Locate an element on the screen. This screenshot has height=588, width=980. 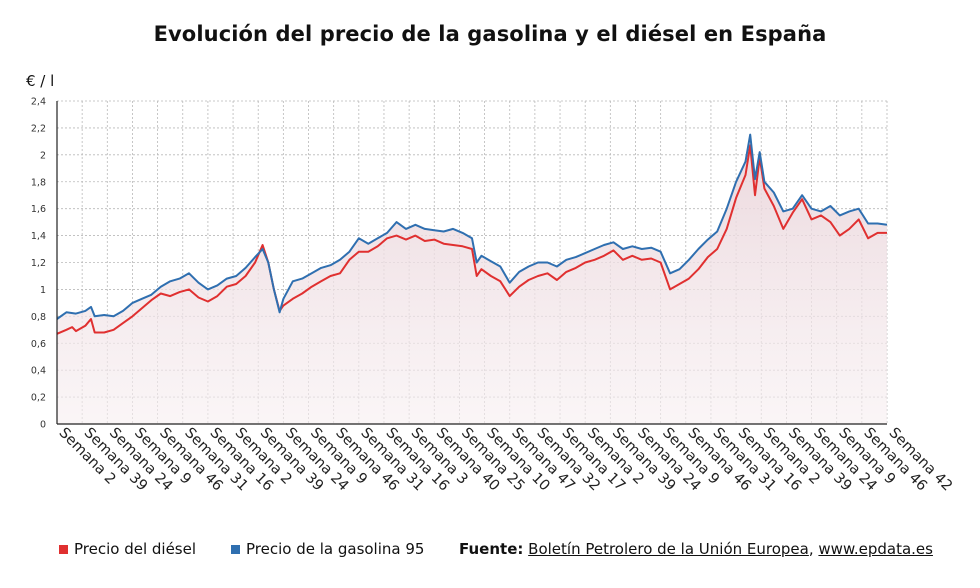
y-tick-label: 1,4 is located at coordinates (38, 236).